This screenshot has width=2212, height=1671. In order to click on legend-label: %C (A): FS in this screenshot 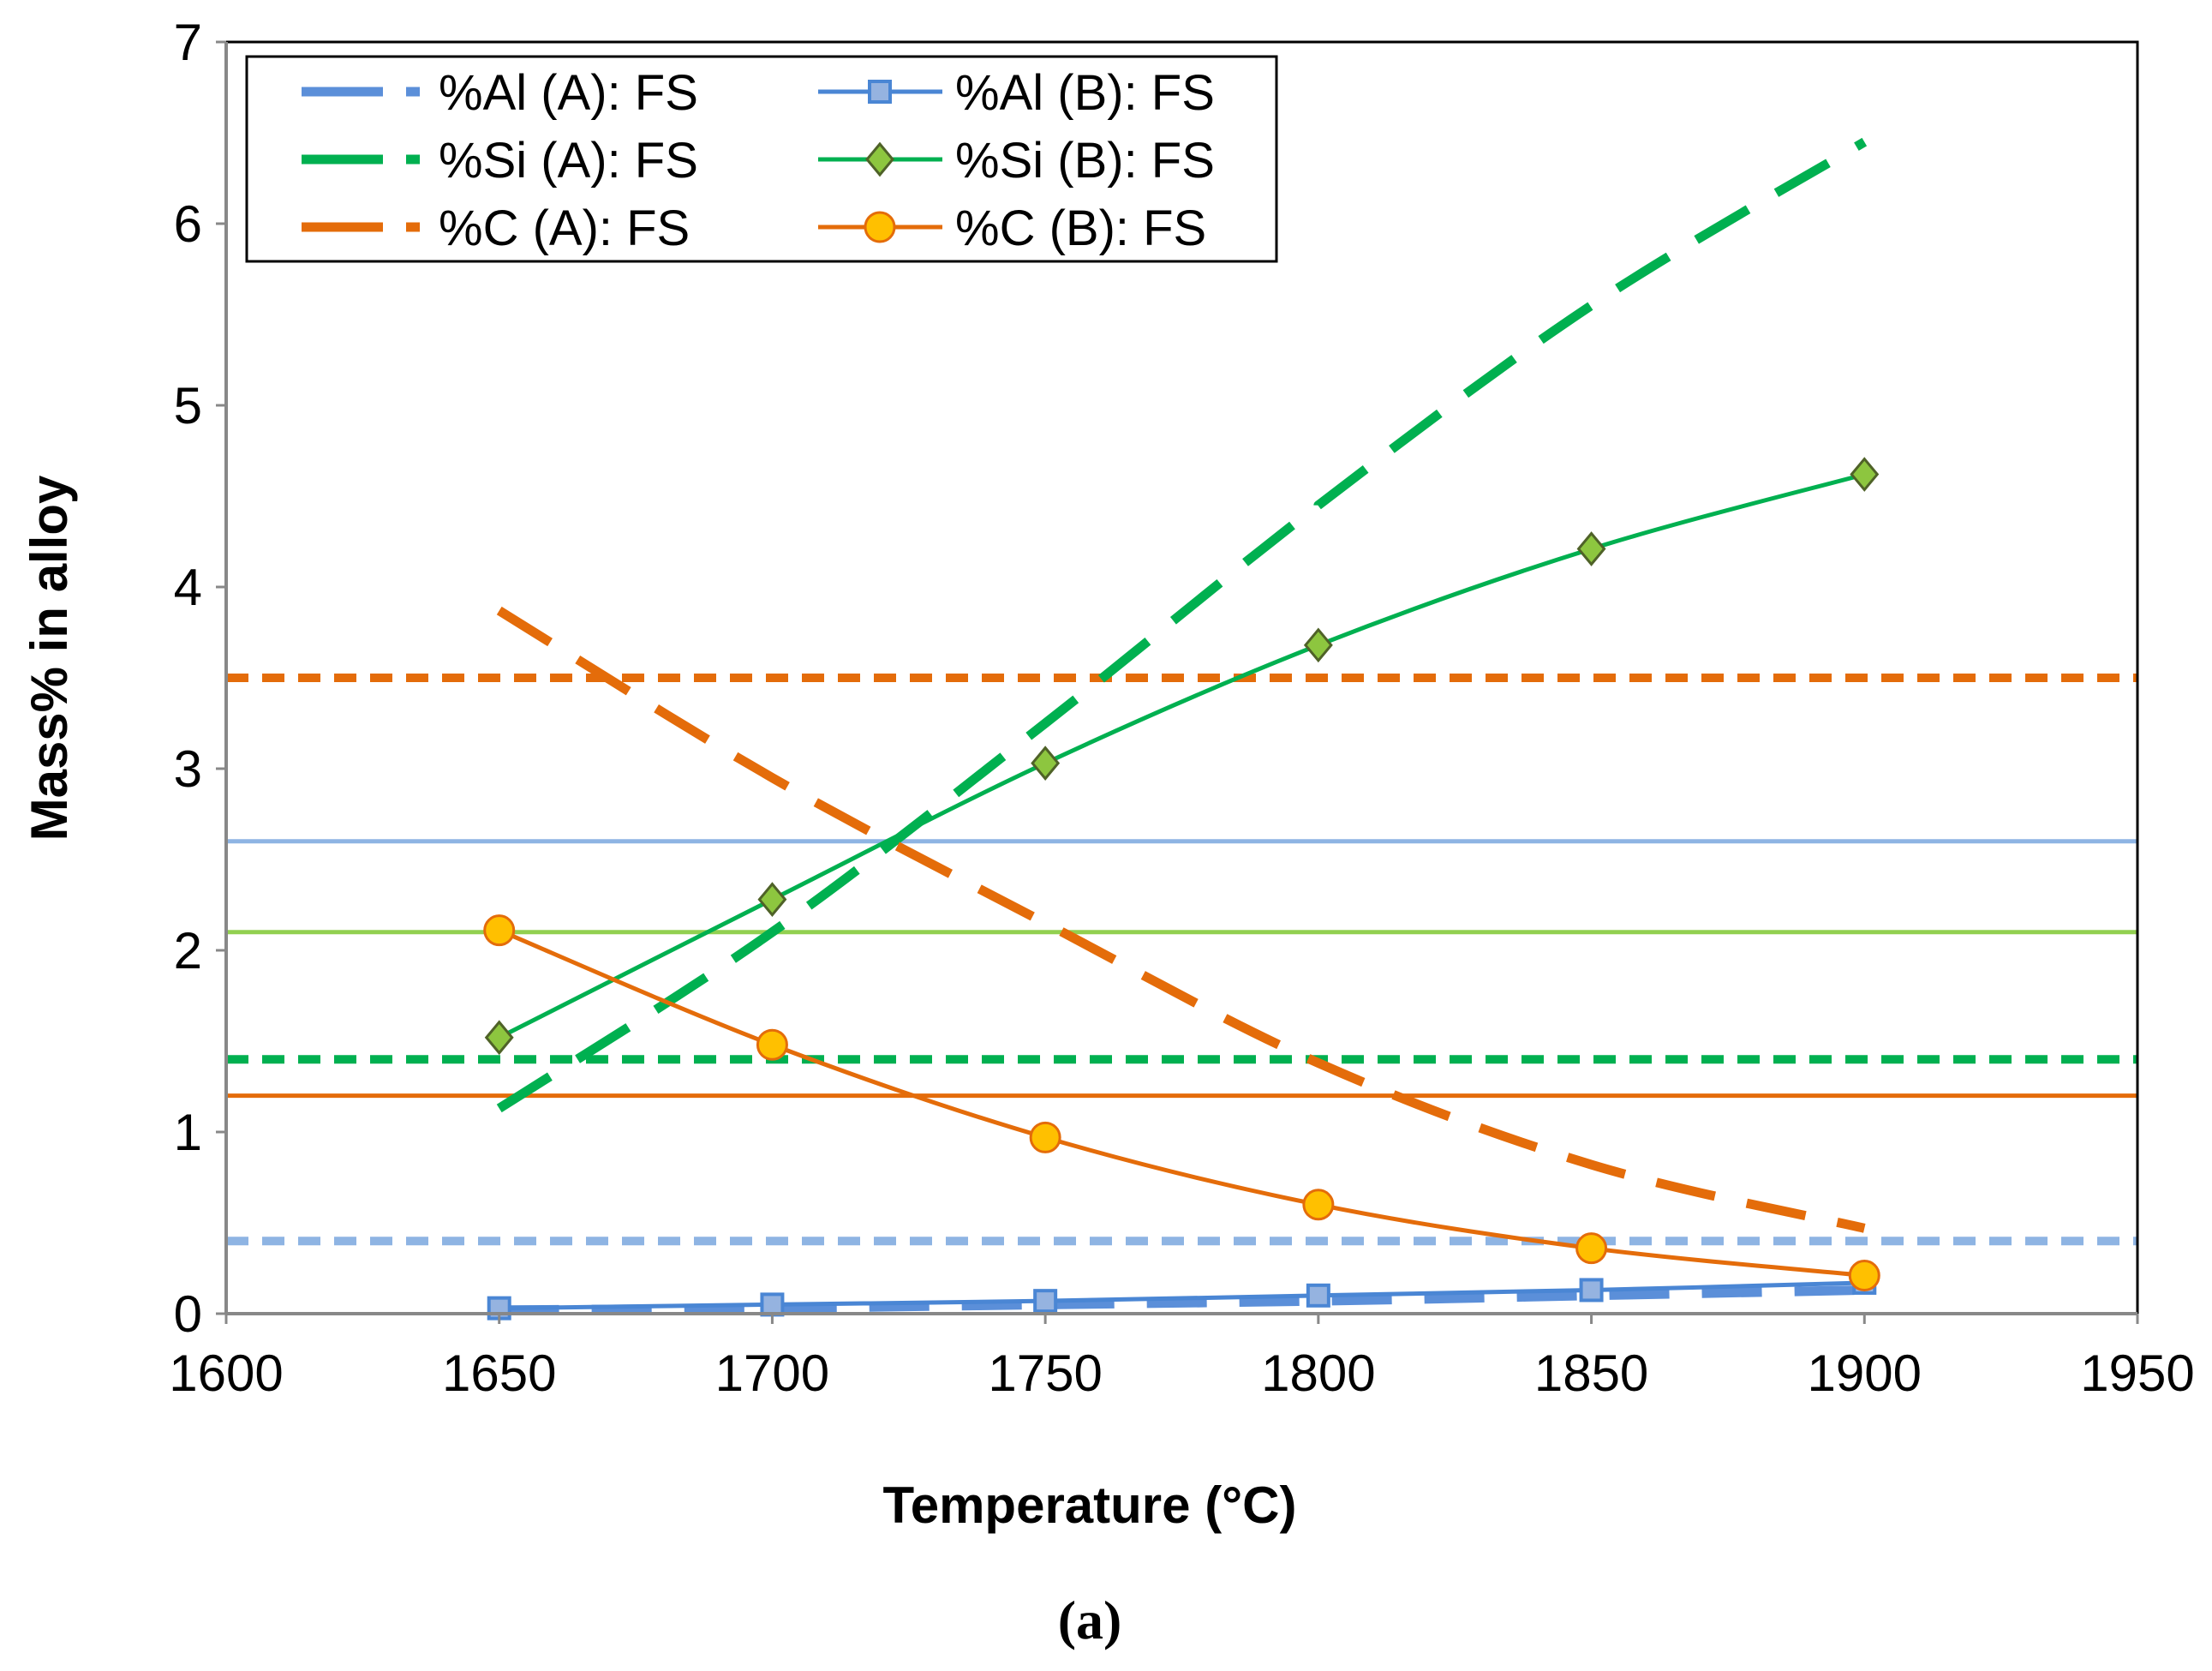, I will do `click(564, 229)`.